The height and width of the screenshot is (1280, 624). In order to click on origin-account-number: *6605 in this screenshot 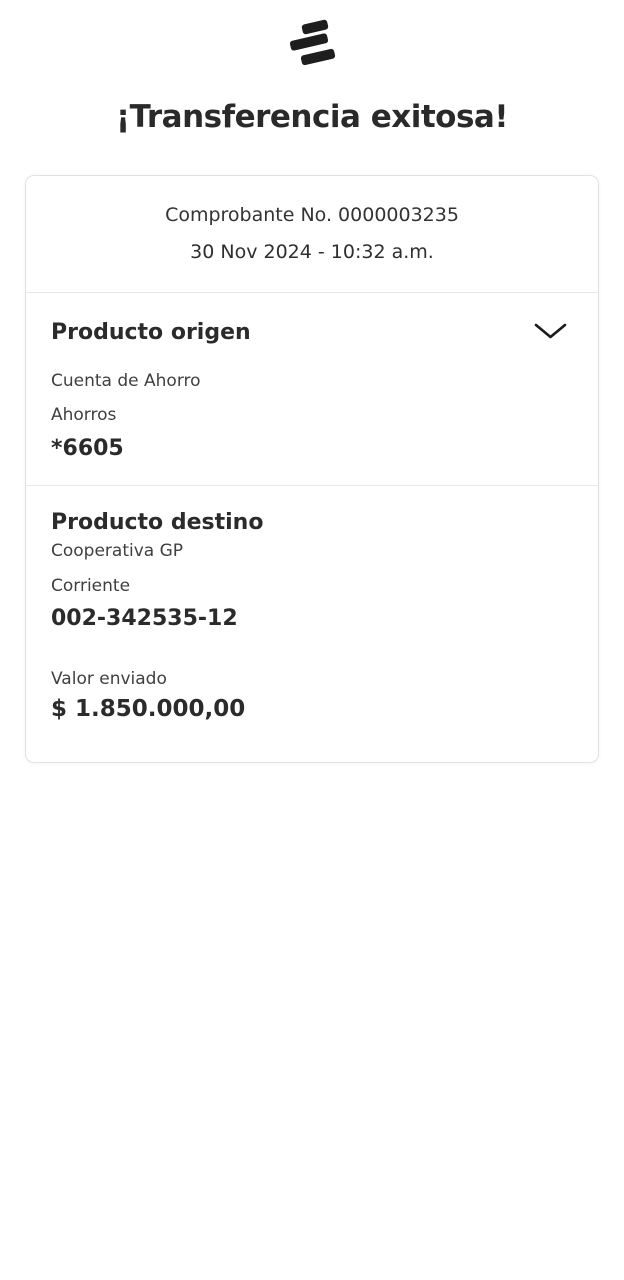, I will do `click(87, 448)`.